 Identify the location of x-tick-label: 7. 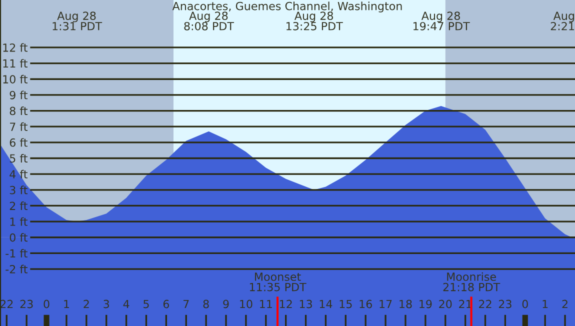
(186, 304).